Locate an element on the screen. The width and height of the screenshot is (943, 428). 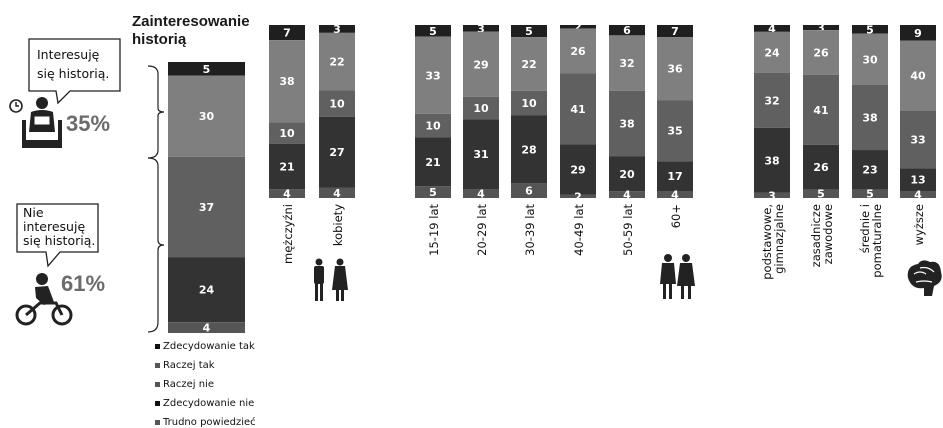
brain-icon is located at coordinates (924, 278).